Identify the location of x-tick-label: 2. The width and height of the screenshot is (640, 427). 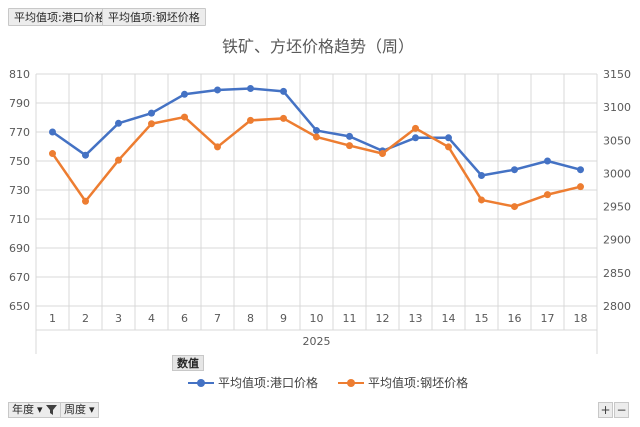
(85, 318).